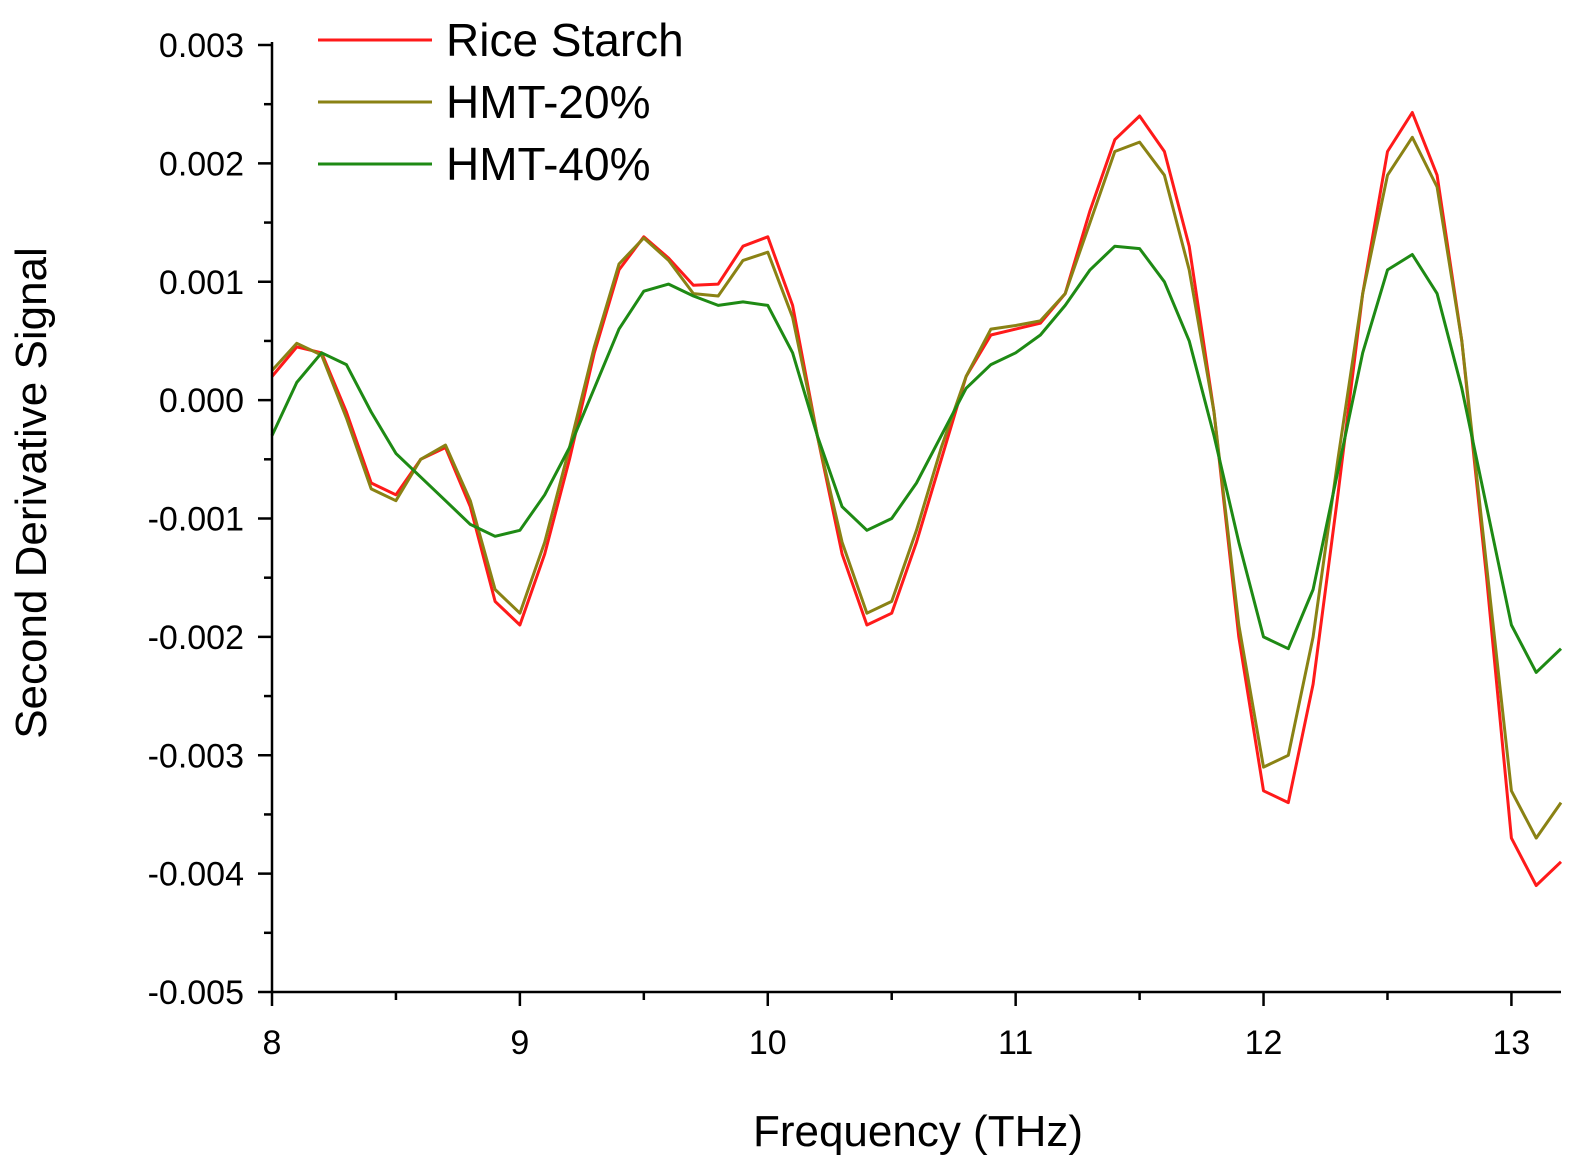 The width and height of the screenshot is (1590, 1167). I want to click on y-tick-label: 0.003, so click(201, 46).